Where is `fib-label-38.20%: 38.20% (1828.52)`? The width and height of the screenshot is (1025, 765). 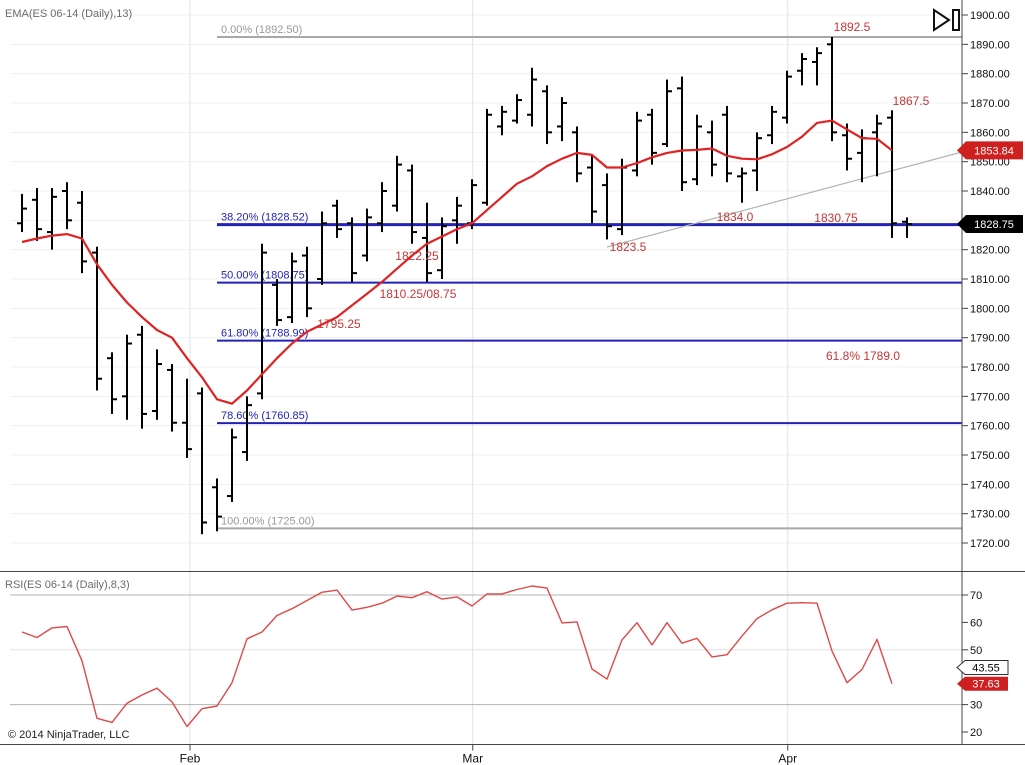
fib-label-38.20%: 38.20% (1828.52) is located at coordinates (264, 218).